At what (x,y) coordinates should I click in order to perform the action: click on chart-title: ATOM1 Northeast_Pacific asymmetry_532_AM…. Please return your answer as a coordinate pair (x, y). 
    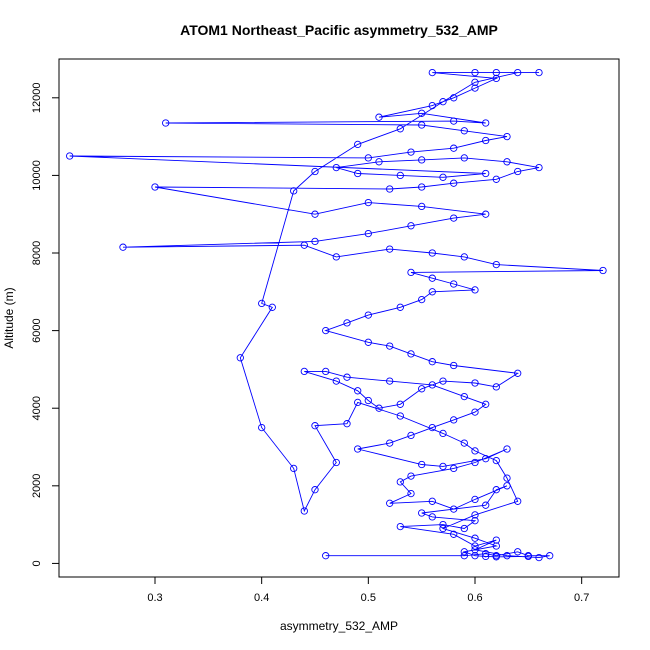
    Looking at the image, I should click on (339, 30).